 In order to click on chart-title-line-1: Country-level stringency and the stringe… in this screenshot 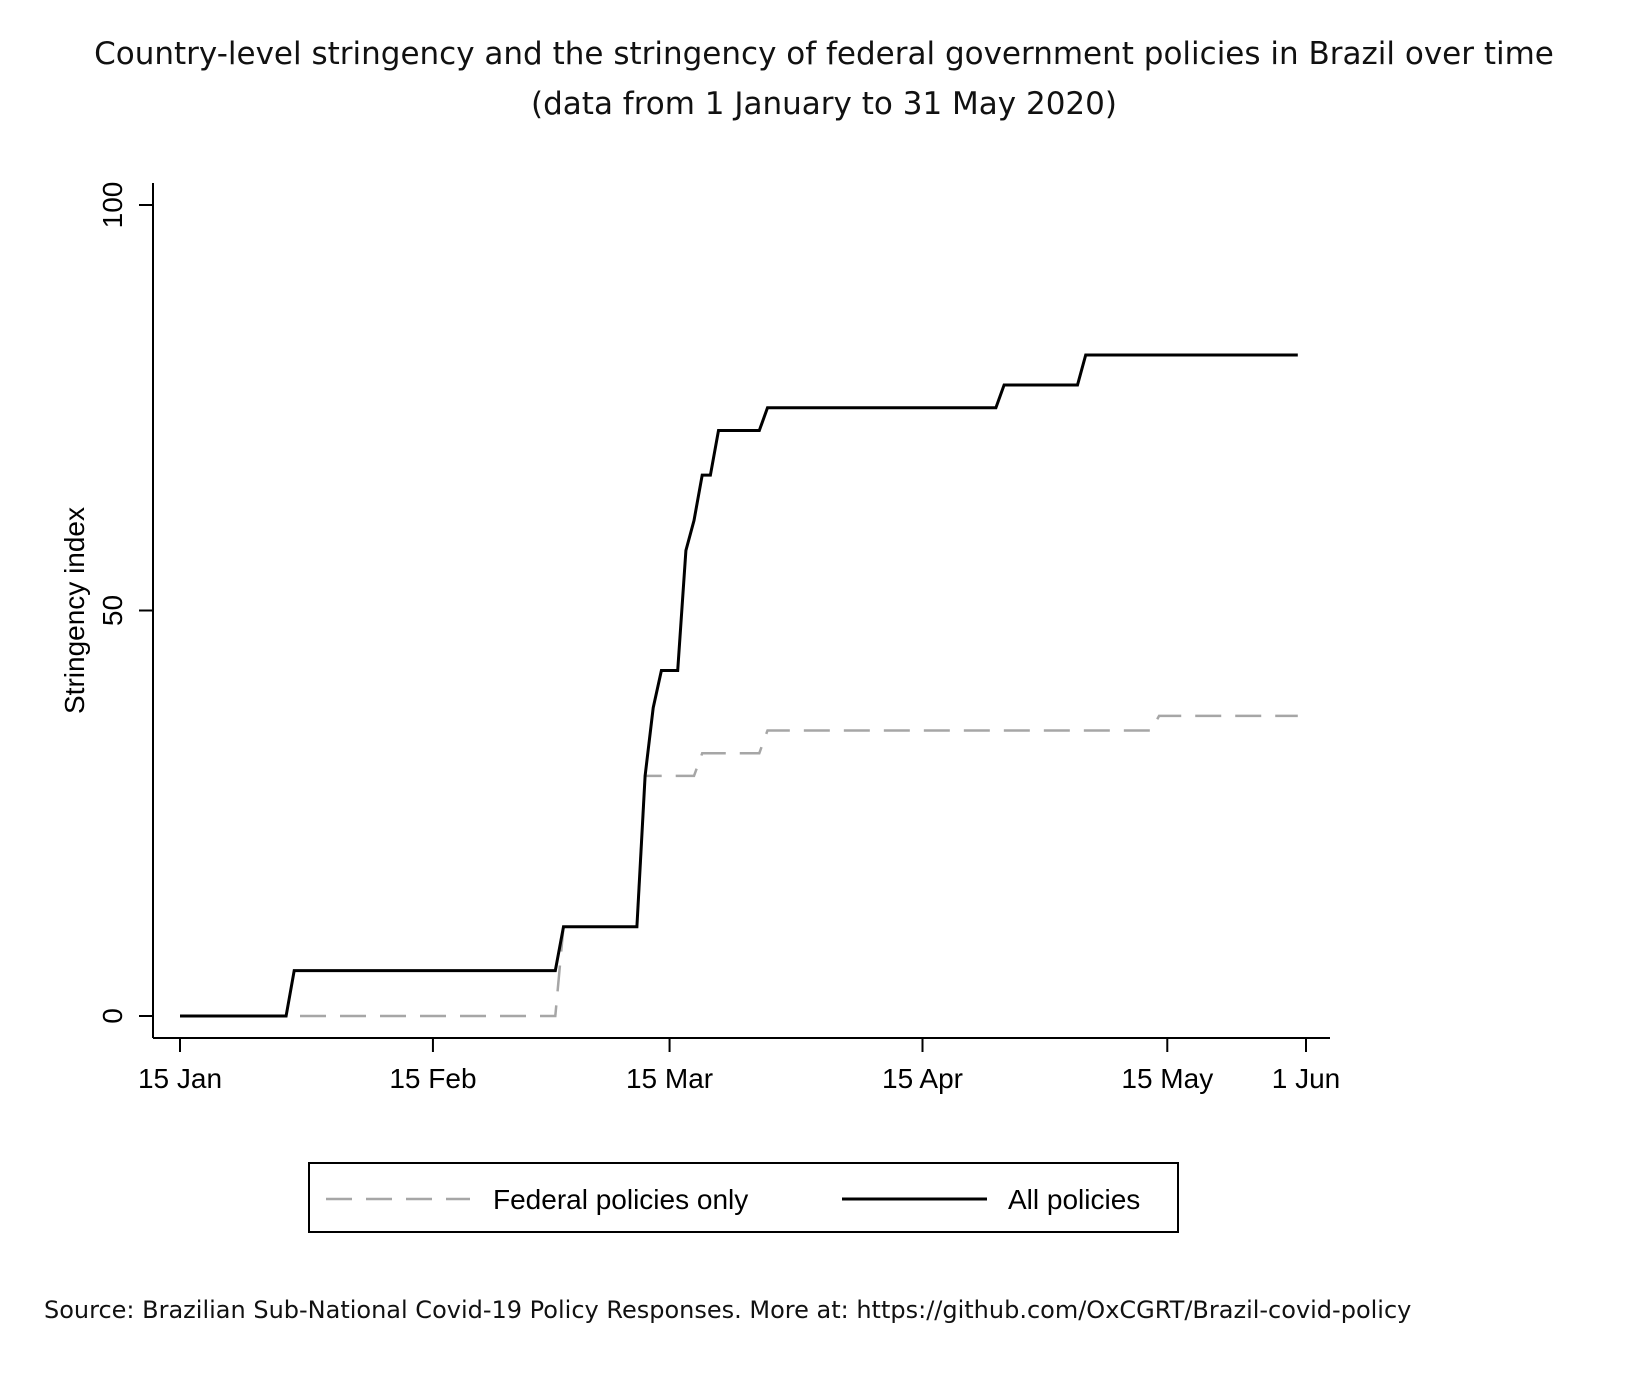, I will do `click(824, 54)`.